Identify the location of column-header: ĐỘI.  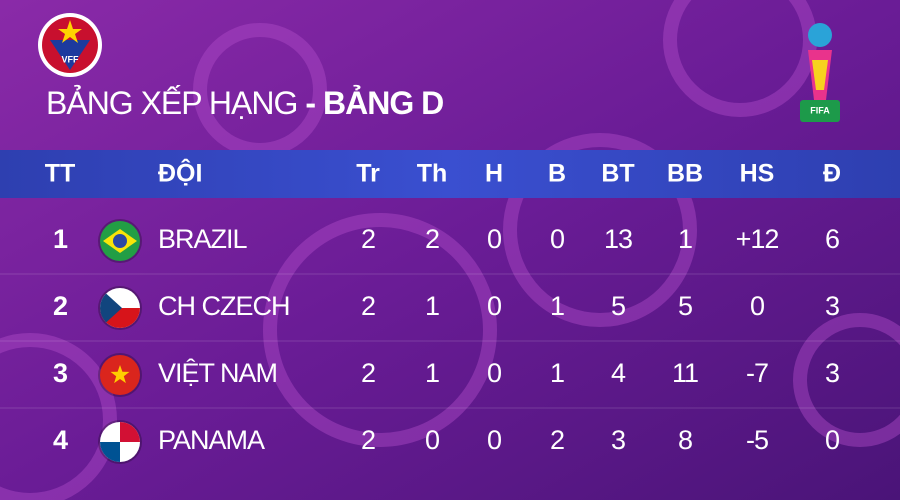
(180, 173).